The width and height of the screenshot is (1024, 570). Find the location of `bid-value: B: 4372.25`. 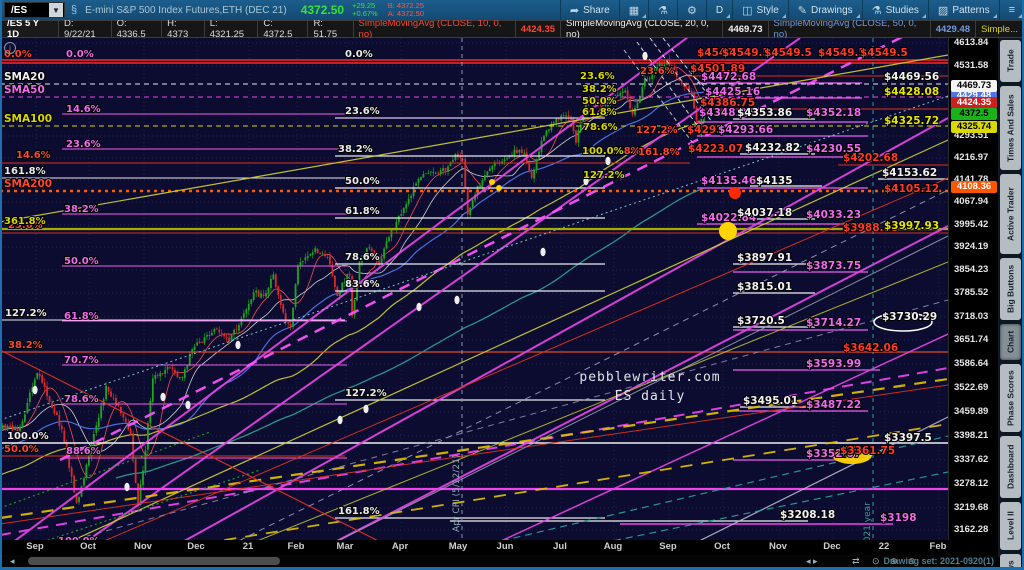

bid-value: B: 4372.25 is located at coordinates (406, 5).